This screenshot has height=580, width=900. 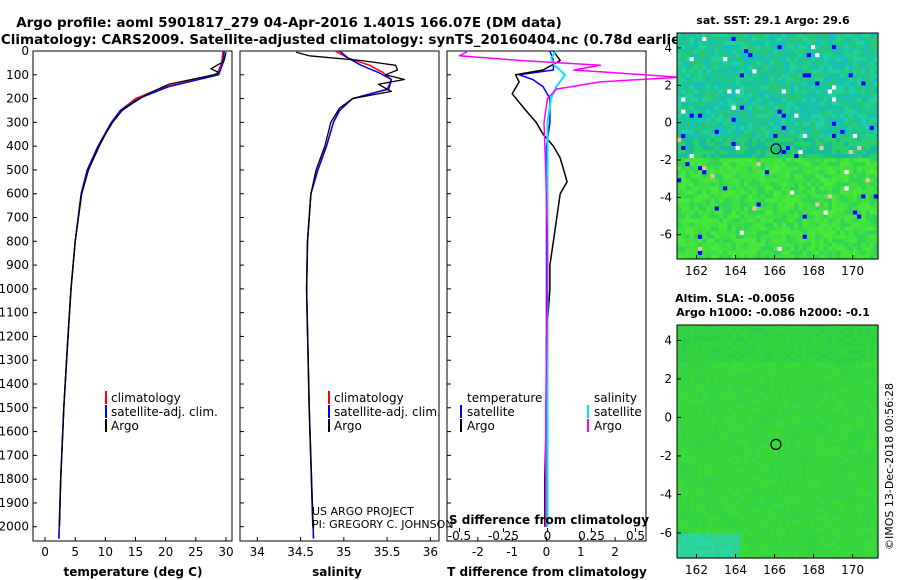 What do you see at coordinates (14, 384) in the screenshot?
I see `depth-tick-label: 1400` at bounding box center [14, 384].